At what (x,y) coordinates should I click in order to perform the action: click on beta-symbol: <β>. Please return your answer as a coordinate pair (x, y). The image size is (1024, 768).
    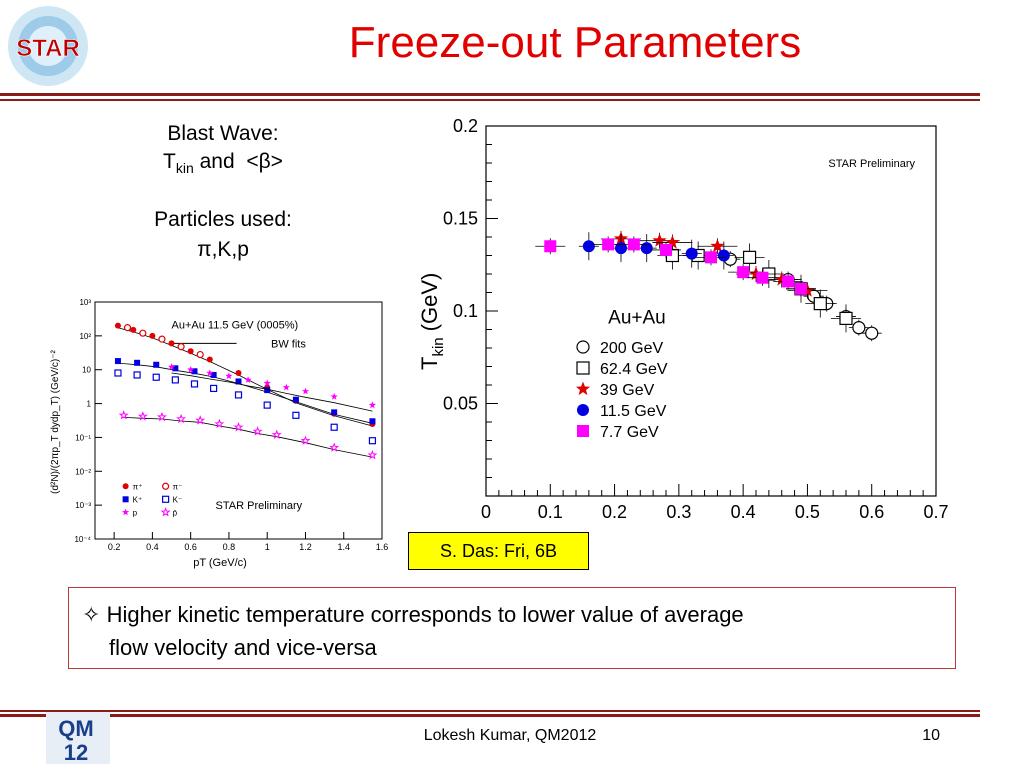
    Looking at the image, I should click on (264, 161).